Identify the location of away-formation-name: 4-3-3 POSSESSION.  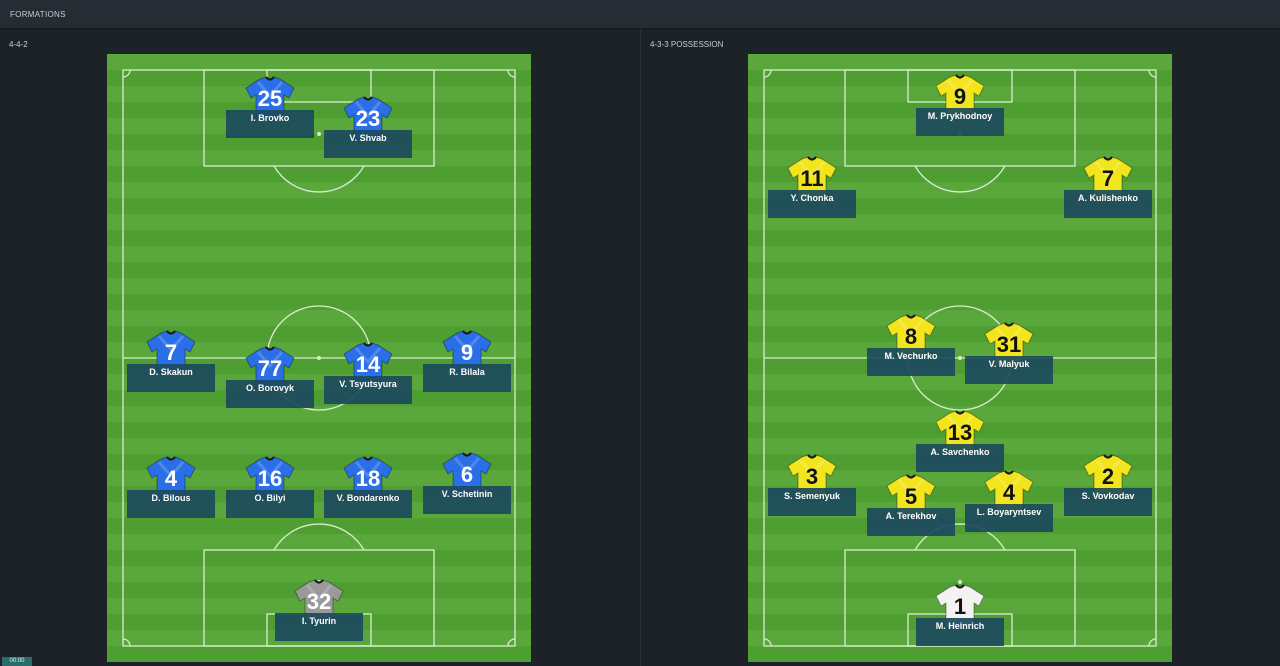
(687, 44).